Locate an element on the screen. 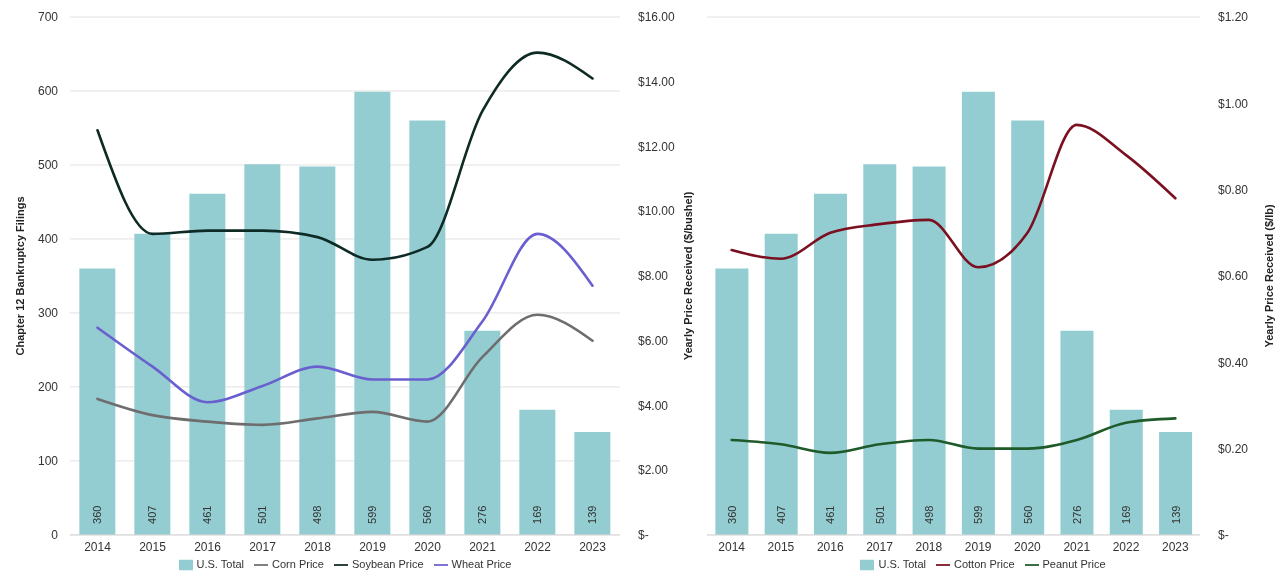  y-tick-label: 700 is located at coordinates (48, 17).